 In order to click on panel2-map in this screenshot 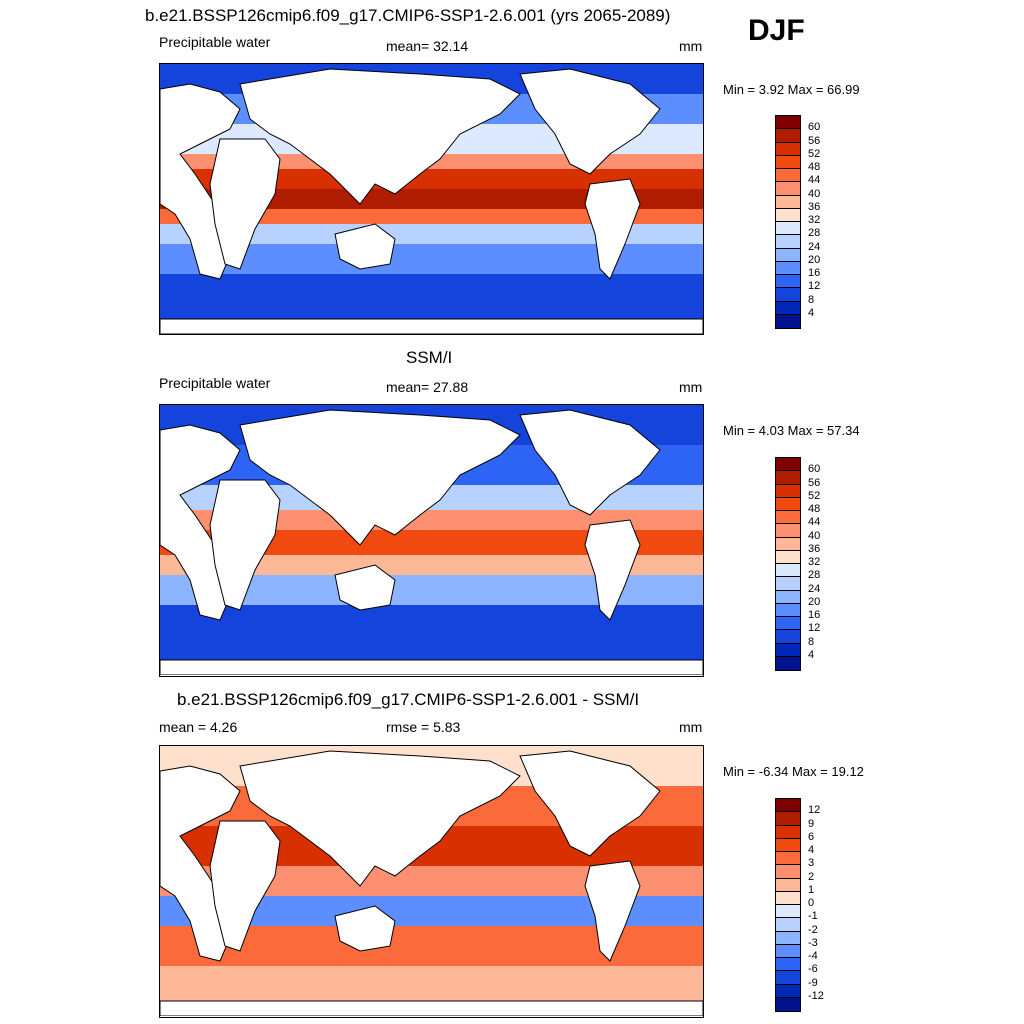, I will do `click(431, 540)`.